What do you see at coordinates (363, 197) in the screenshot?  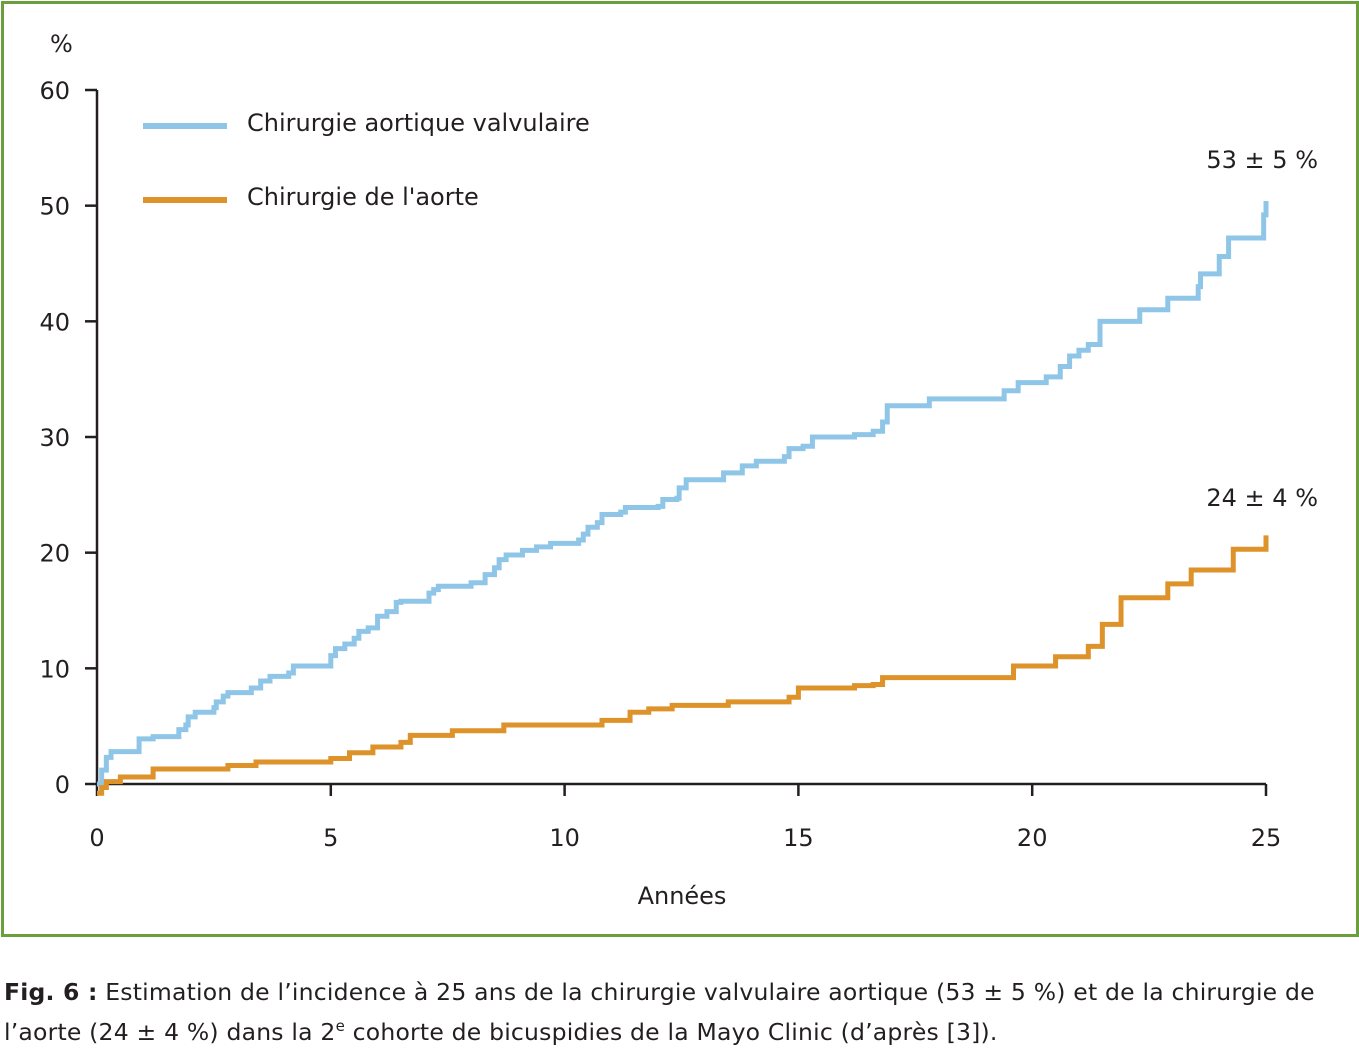 I see `legend-entry-label: Chirurgie de l'aorte` at bounding box center [363, 197].